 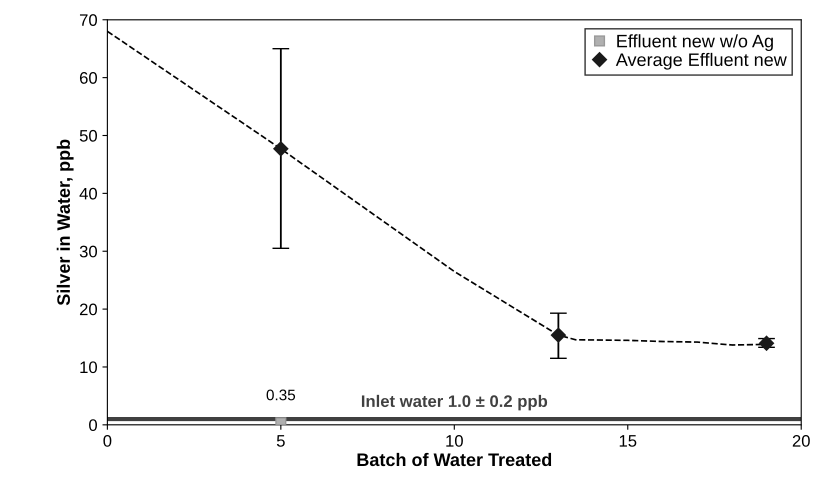 What do you see at coordinates (89, 367) in the screenshot?
I see `y-tick-label: 10` at bounding box center [89, 367].